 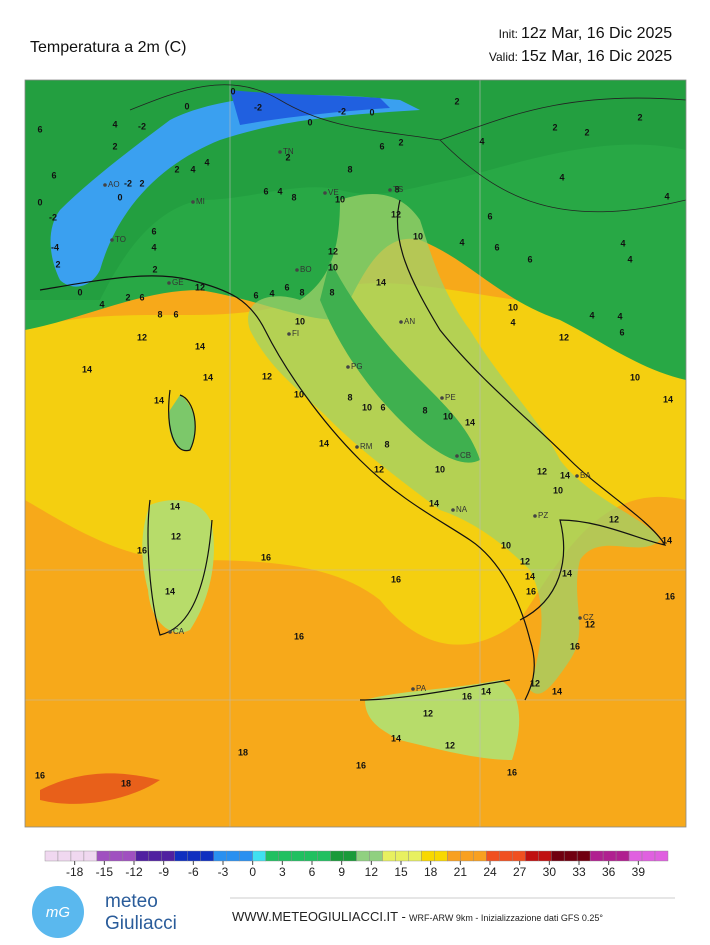 I want to click on city-label: TO, so click(x=120, y=239).